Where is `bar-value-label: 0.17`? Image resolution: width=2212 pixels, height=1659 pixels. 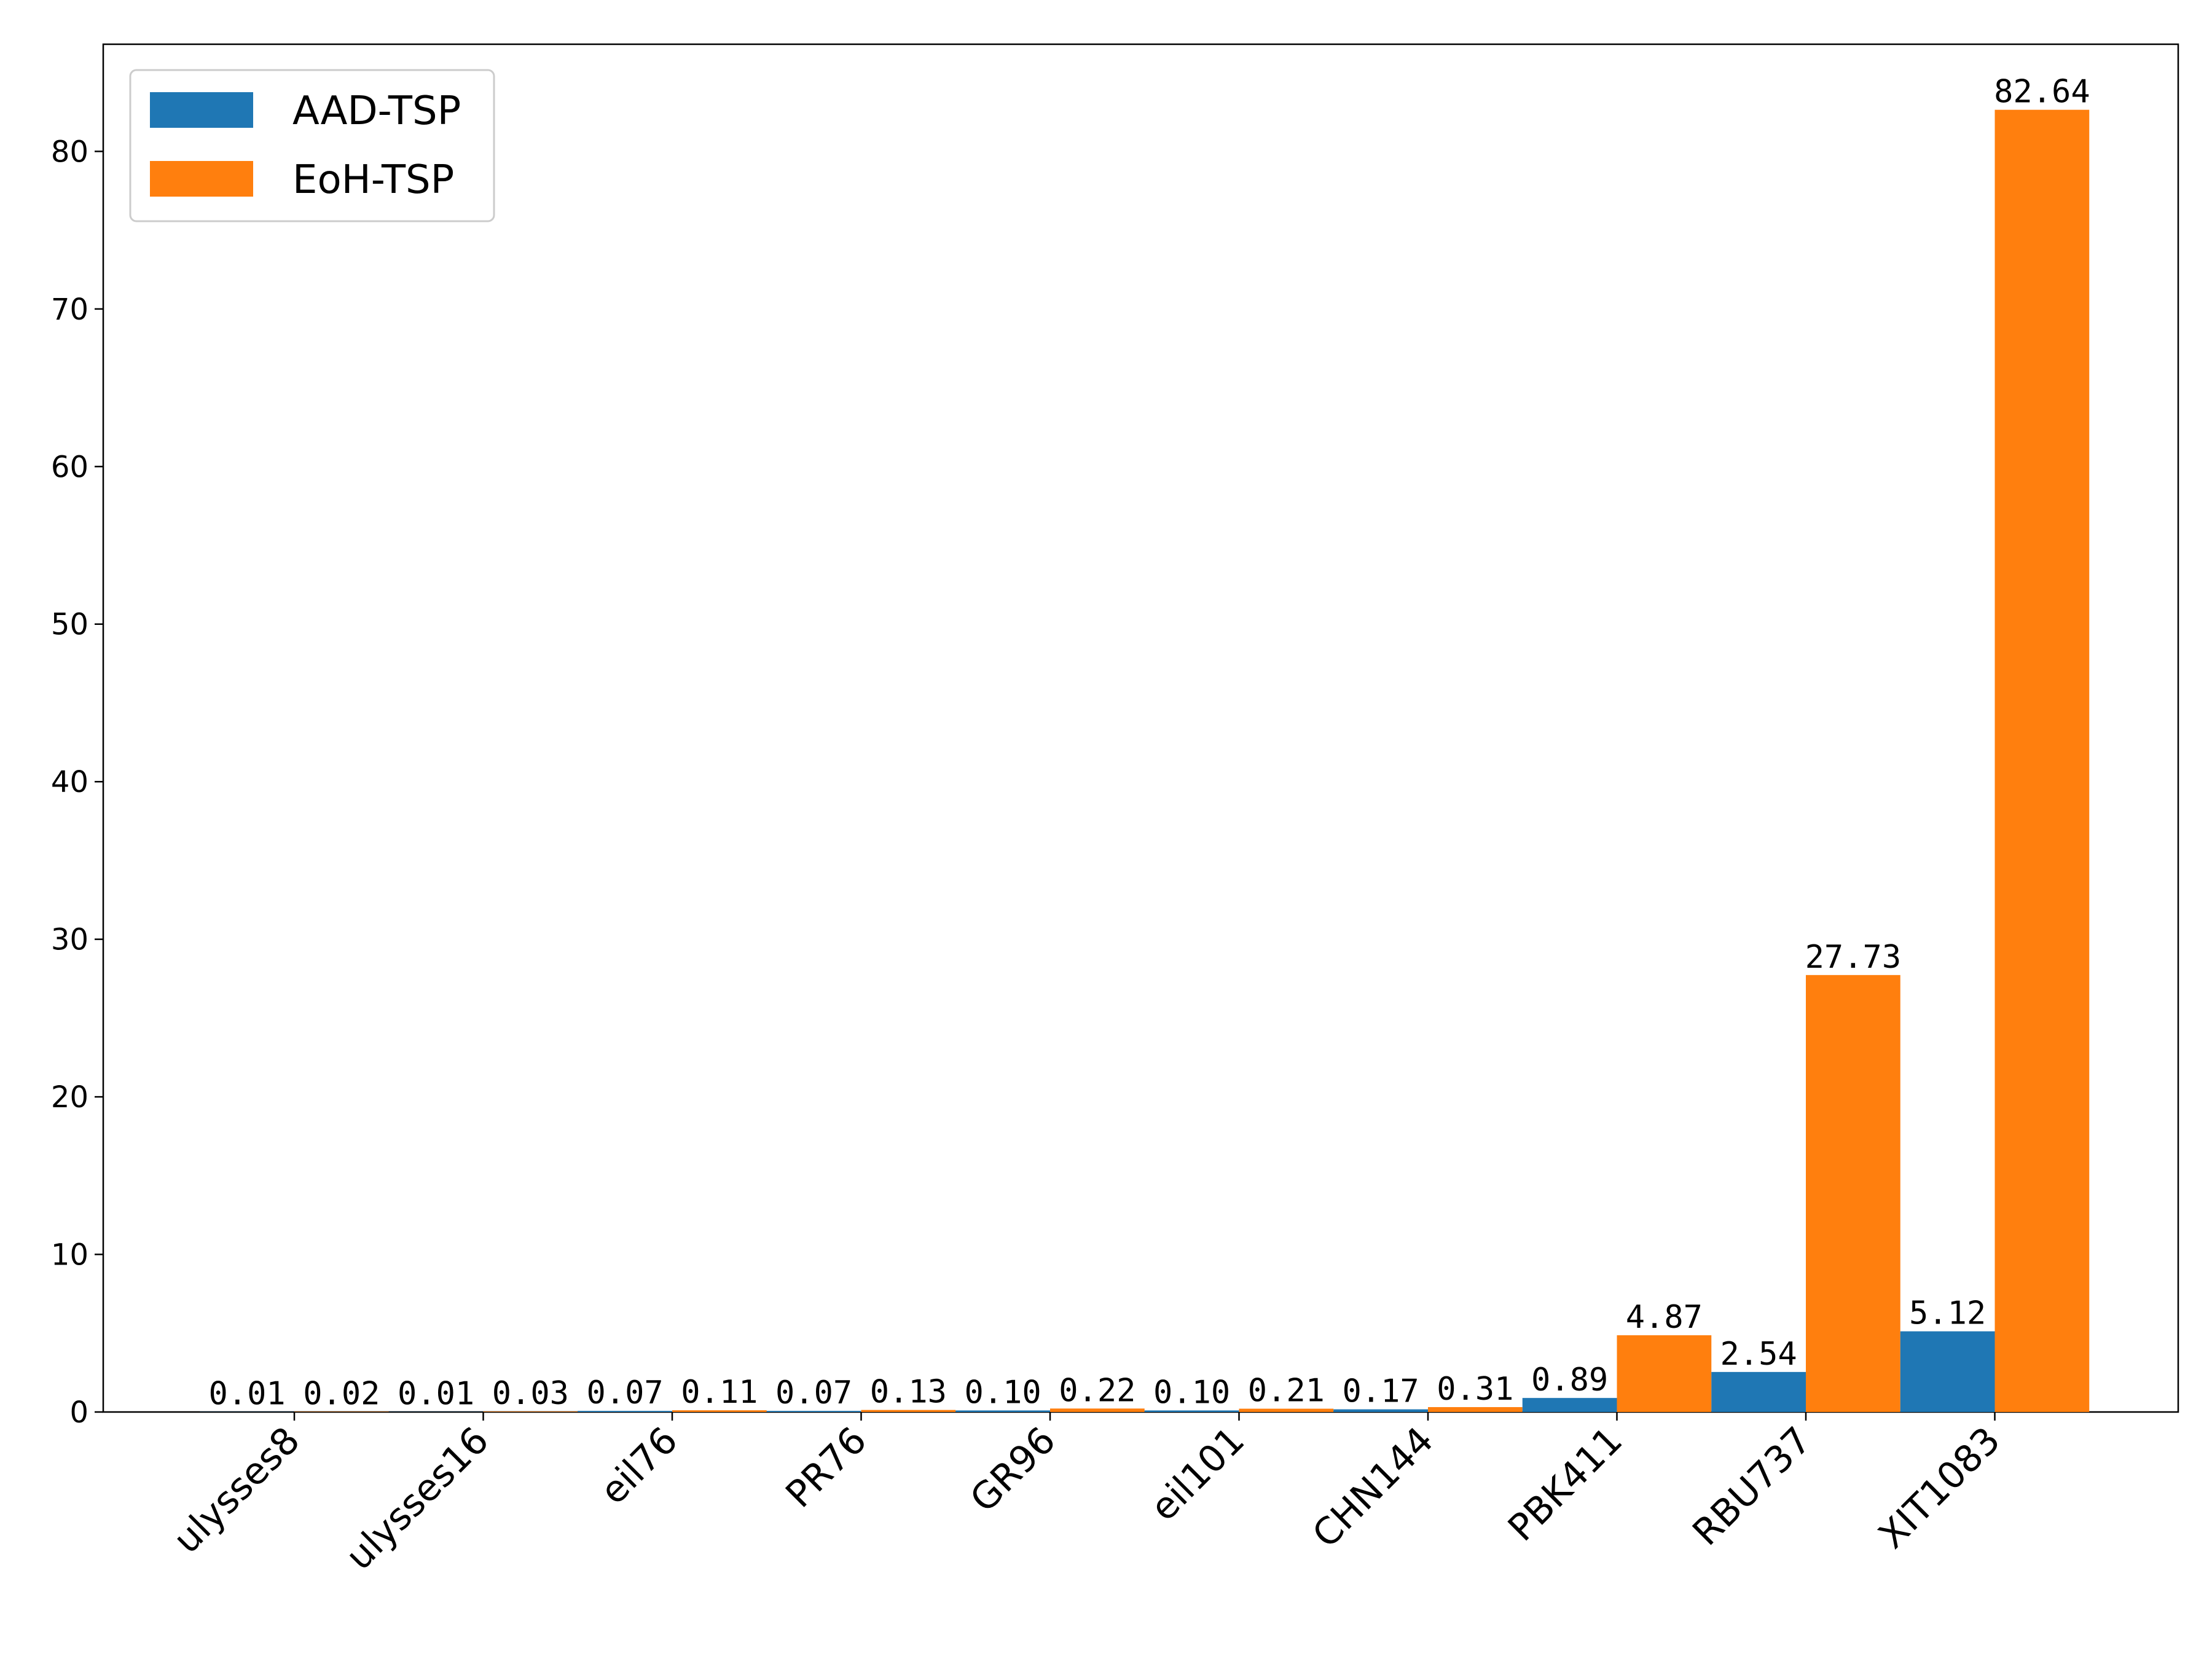 bar-value-label: 0.17 is located at coordinates (1381, 1391).